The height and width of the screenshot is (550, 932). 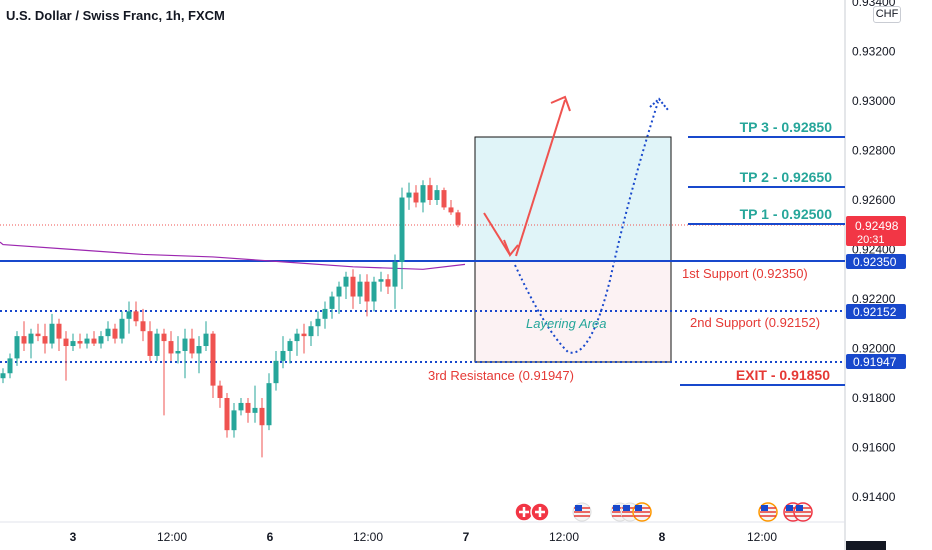 I want to click on pullback-arrow-head, so click(x=511, y=248).